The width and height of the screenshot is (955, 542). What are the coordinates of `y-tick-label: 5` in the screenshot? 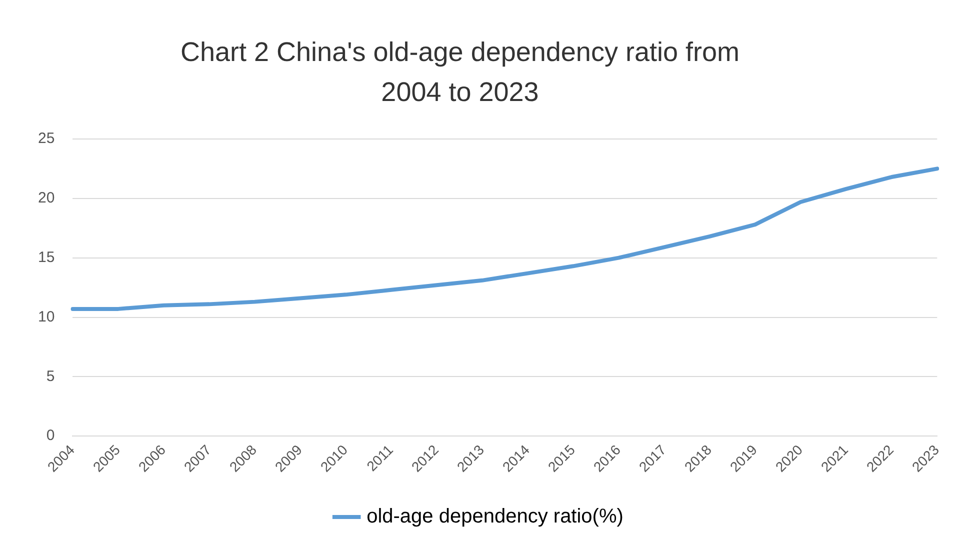 It's located at (50, 376).